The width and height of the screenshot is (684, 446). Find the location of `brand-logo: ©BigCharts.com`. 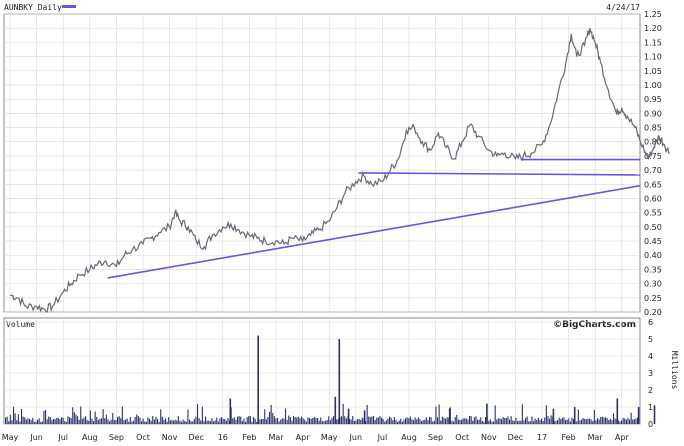

brand-logo: ©BigCharts.com is located at coordinates (594, 325).